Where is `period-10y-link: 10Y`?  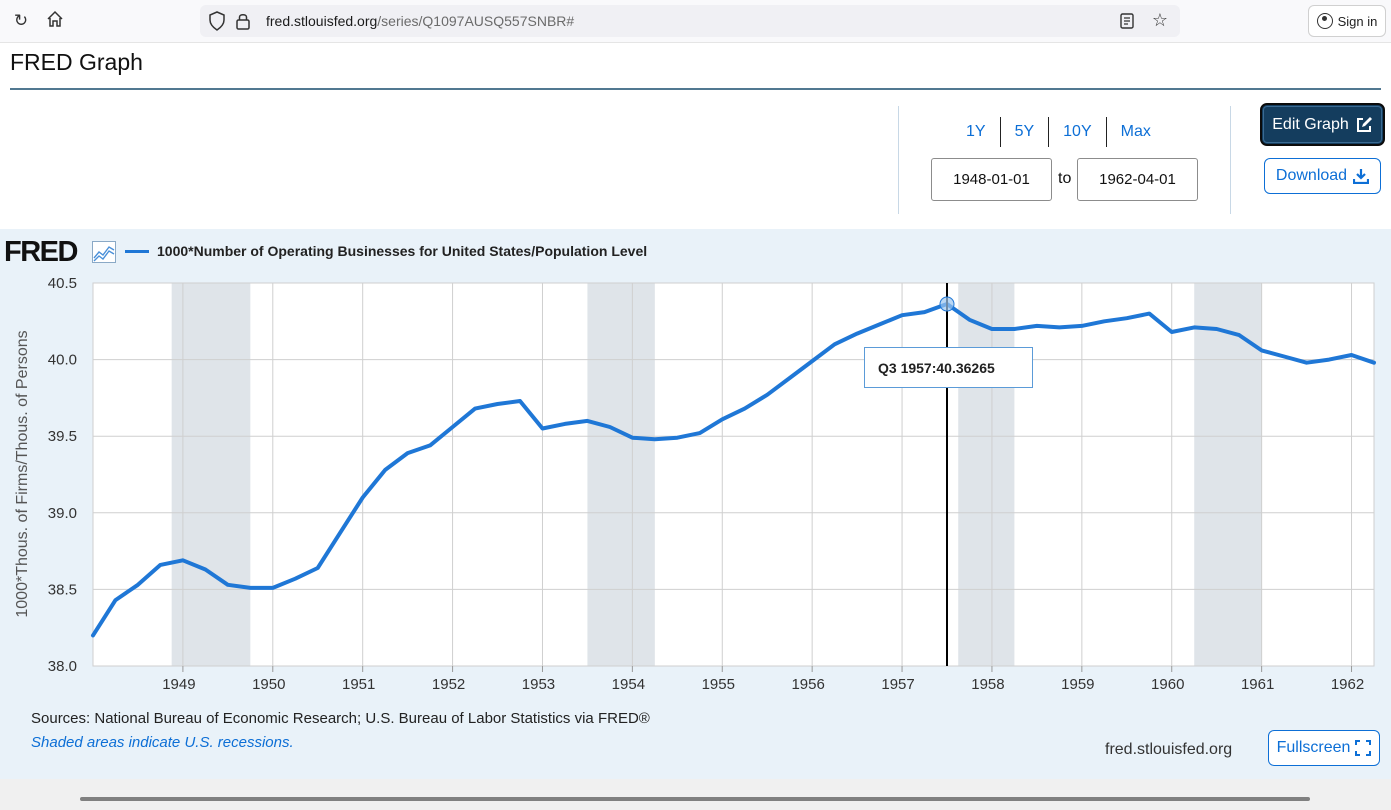 period-10y-link: 10Y is located at coordinates (1078, 132).